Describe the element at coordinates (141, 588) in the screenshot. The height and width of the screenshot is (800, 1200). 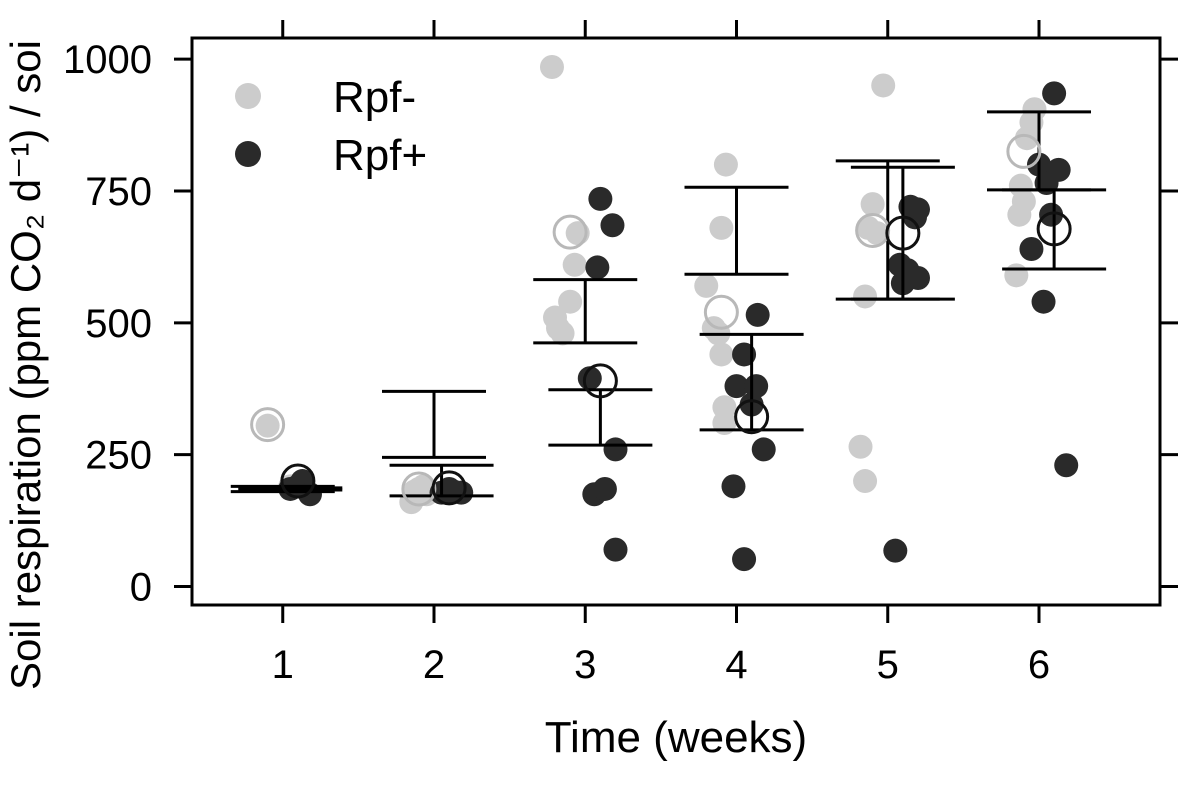
I see `y-tick-label: 0` at that location.